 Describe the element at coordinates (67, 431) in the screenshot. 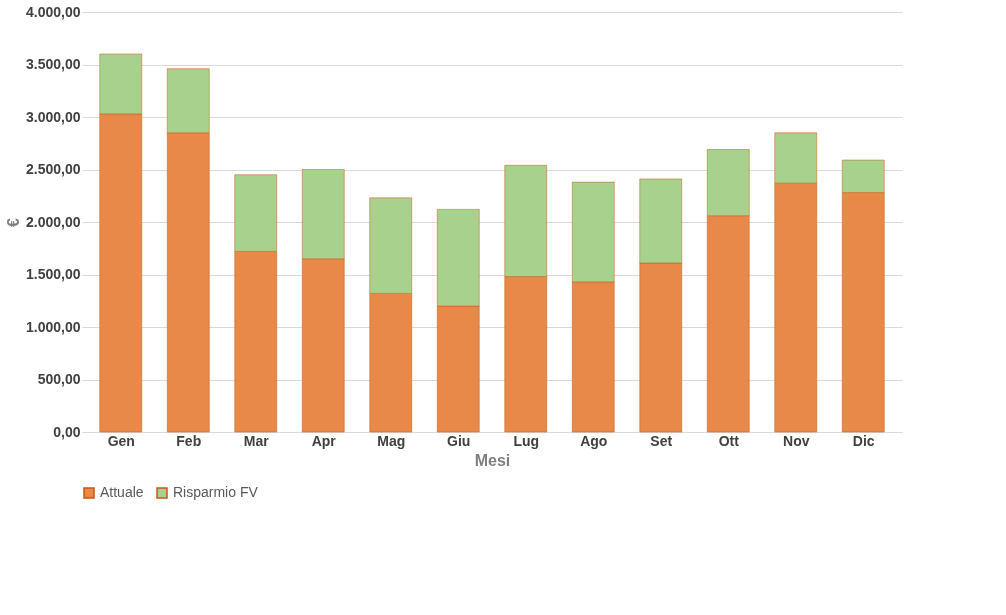

I see `y-tick-label: 0,00` at that location.